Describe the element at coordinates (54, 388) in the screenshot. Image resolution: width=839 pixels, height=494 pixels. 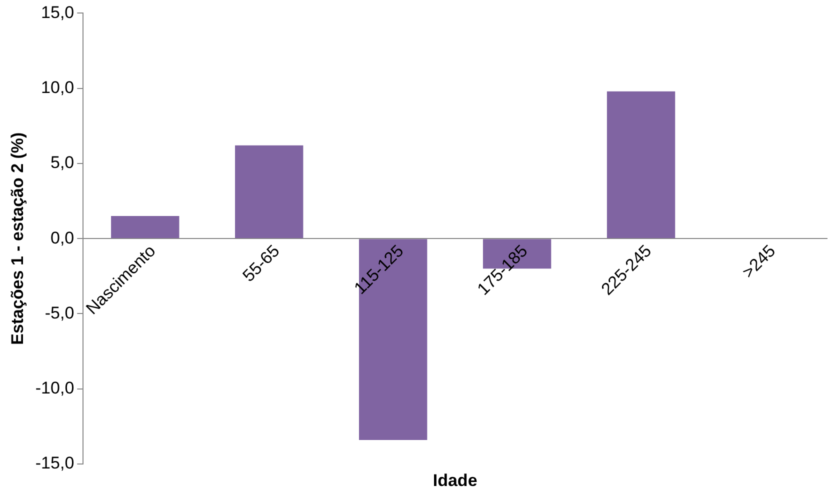
I see `y-tick-label: -10,0` at that location.